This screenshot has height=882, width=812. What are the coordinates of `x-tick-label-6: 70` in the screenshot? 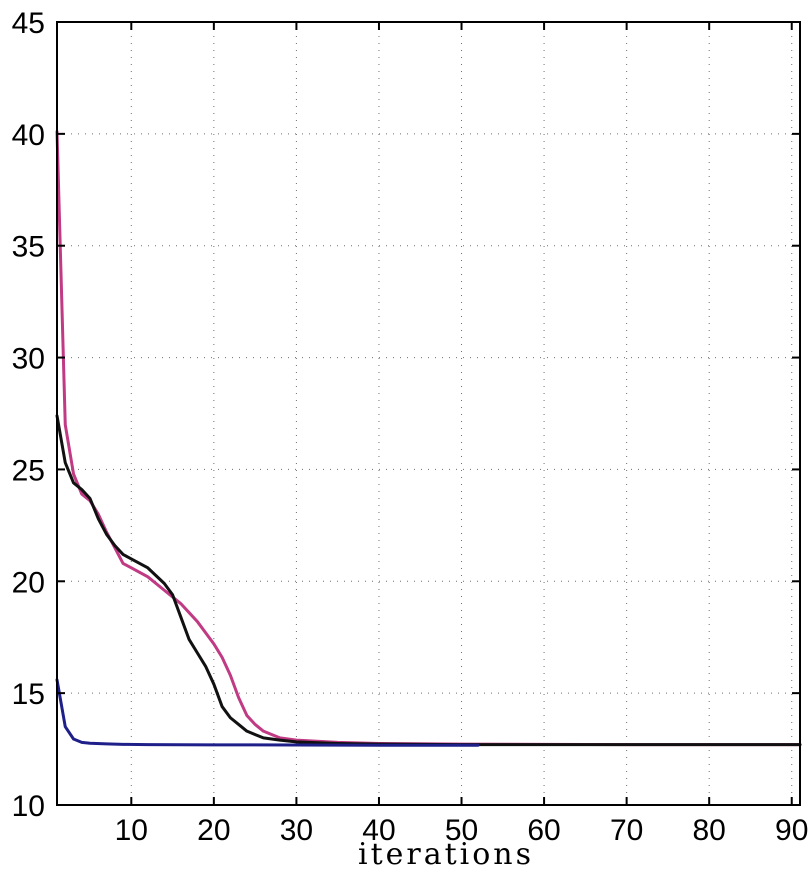 It's located at (626, 830).